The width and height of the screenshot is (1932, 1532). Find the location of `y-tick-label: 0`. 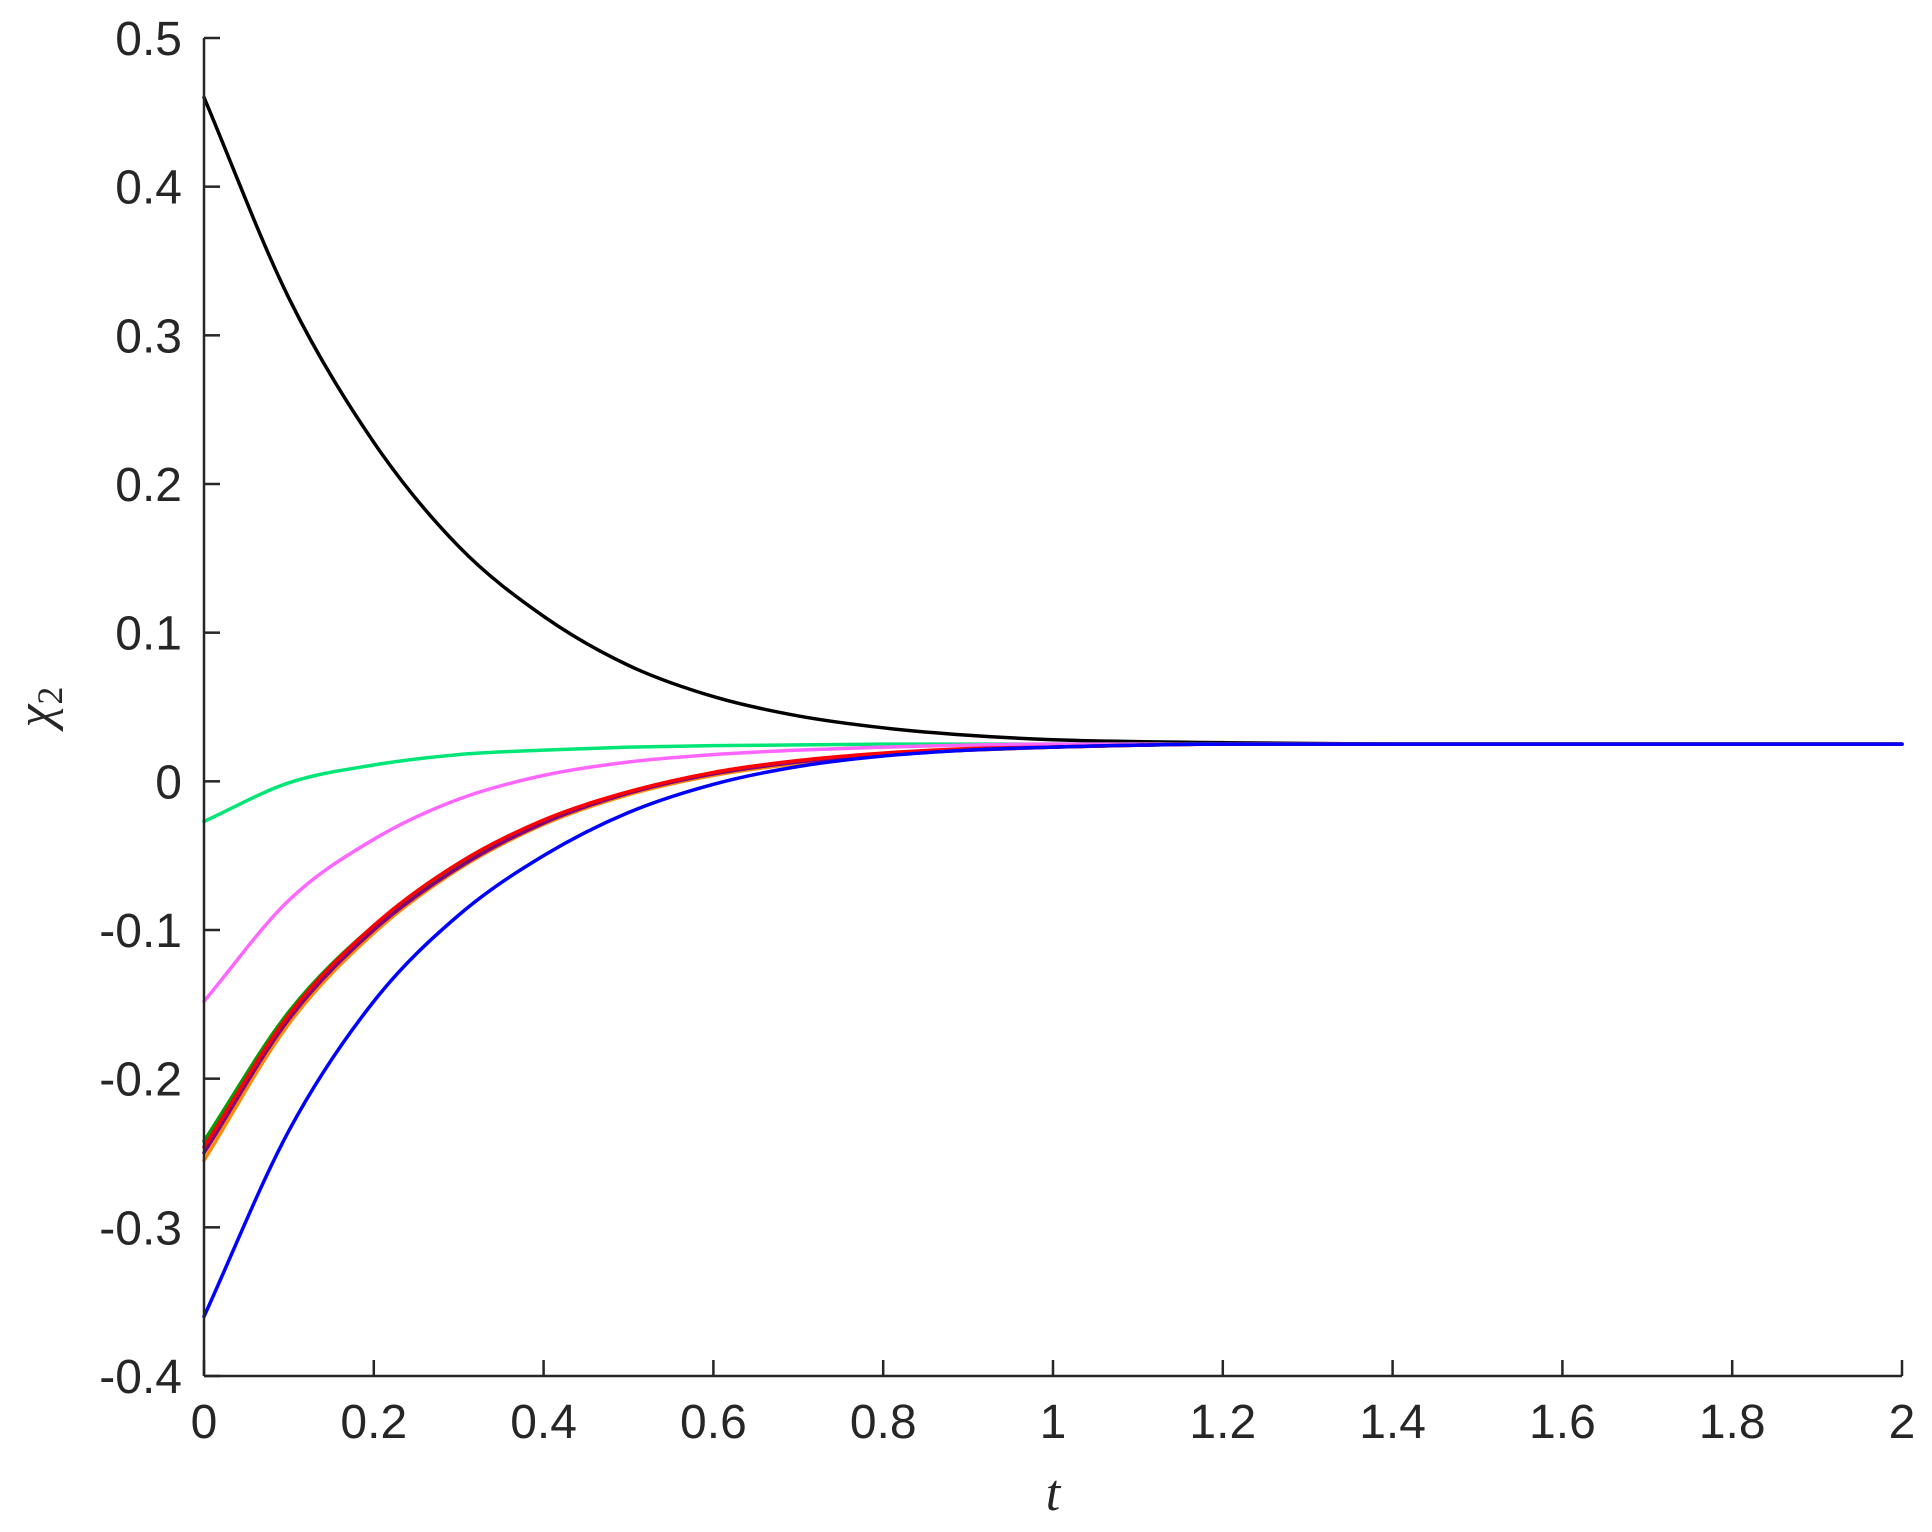

y-tick-label: 0 is located at coordinates (168, 782).